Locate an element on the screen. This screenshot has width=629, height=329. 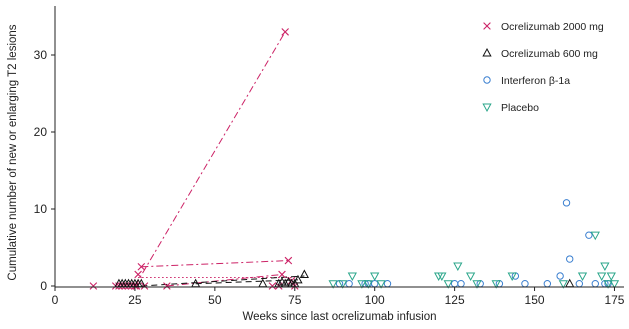
x-axis-title: Weeks since last ocrelizumab infusion is located at coordinates (339, 317).